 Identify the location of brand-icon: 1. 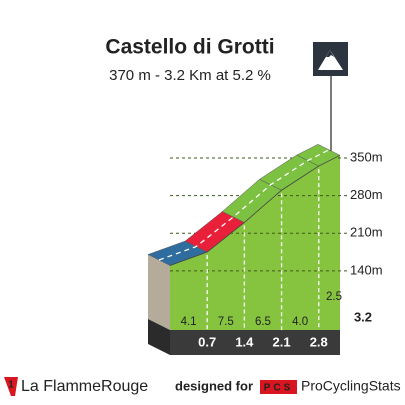
(11, 385).